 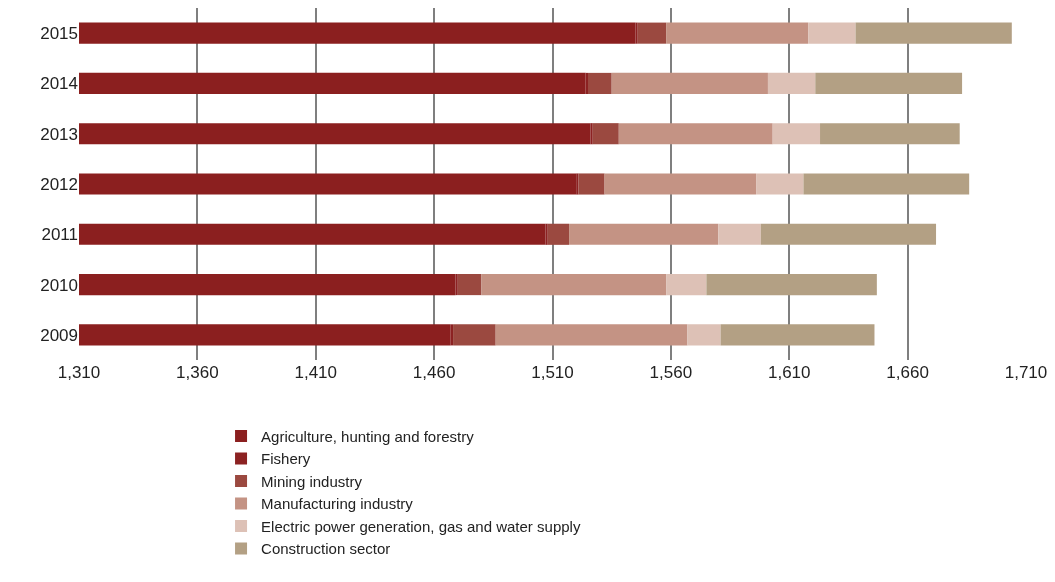 What do you see at coordinates (1026, 372) in the screenshot?
I see `x-tick-label: 1,710` at bounding box center [1026, 372].